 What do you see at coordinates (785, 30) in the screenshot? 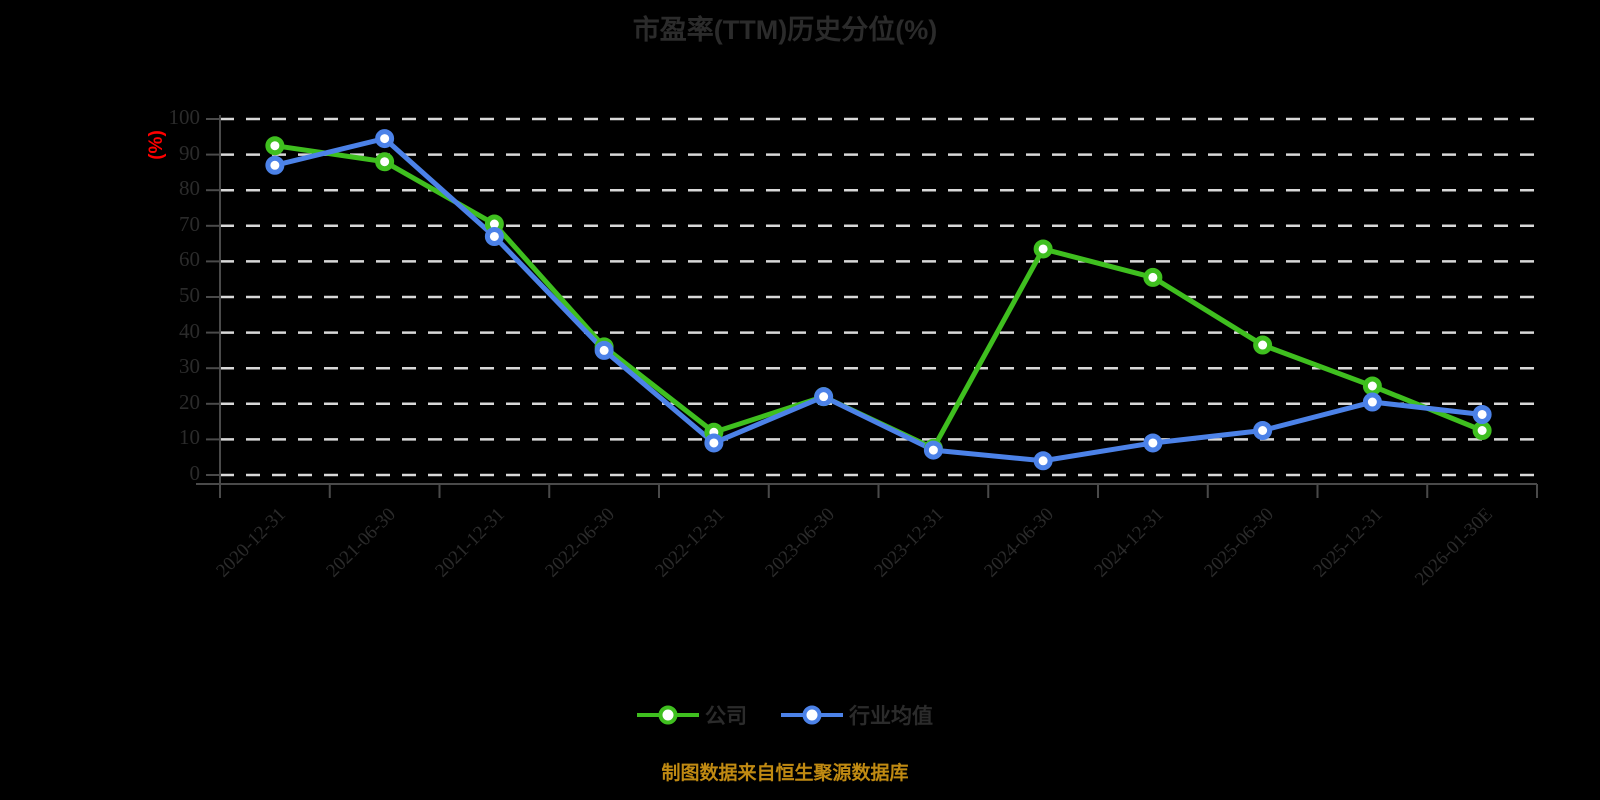
I see `page-title: 市盈率(TTM)历史分位(%)` at bounding box center [785, 30].